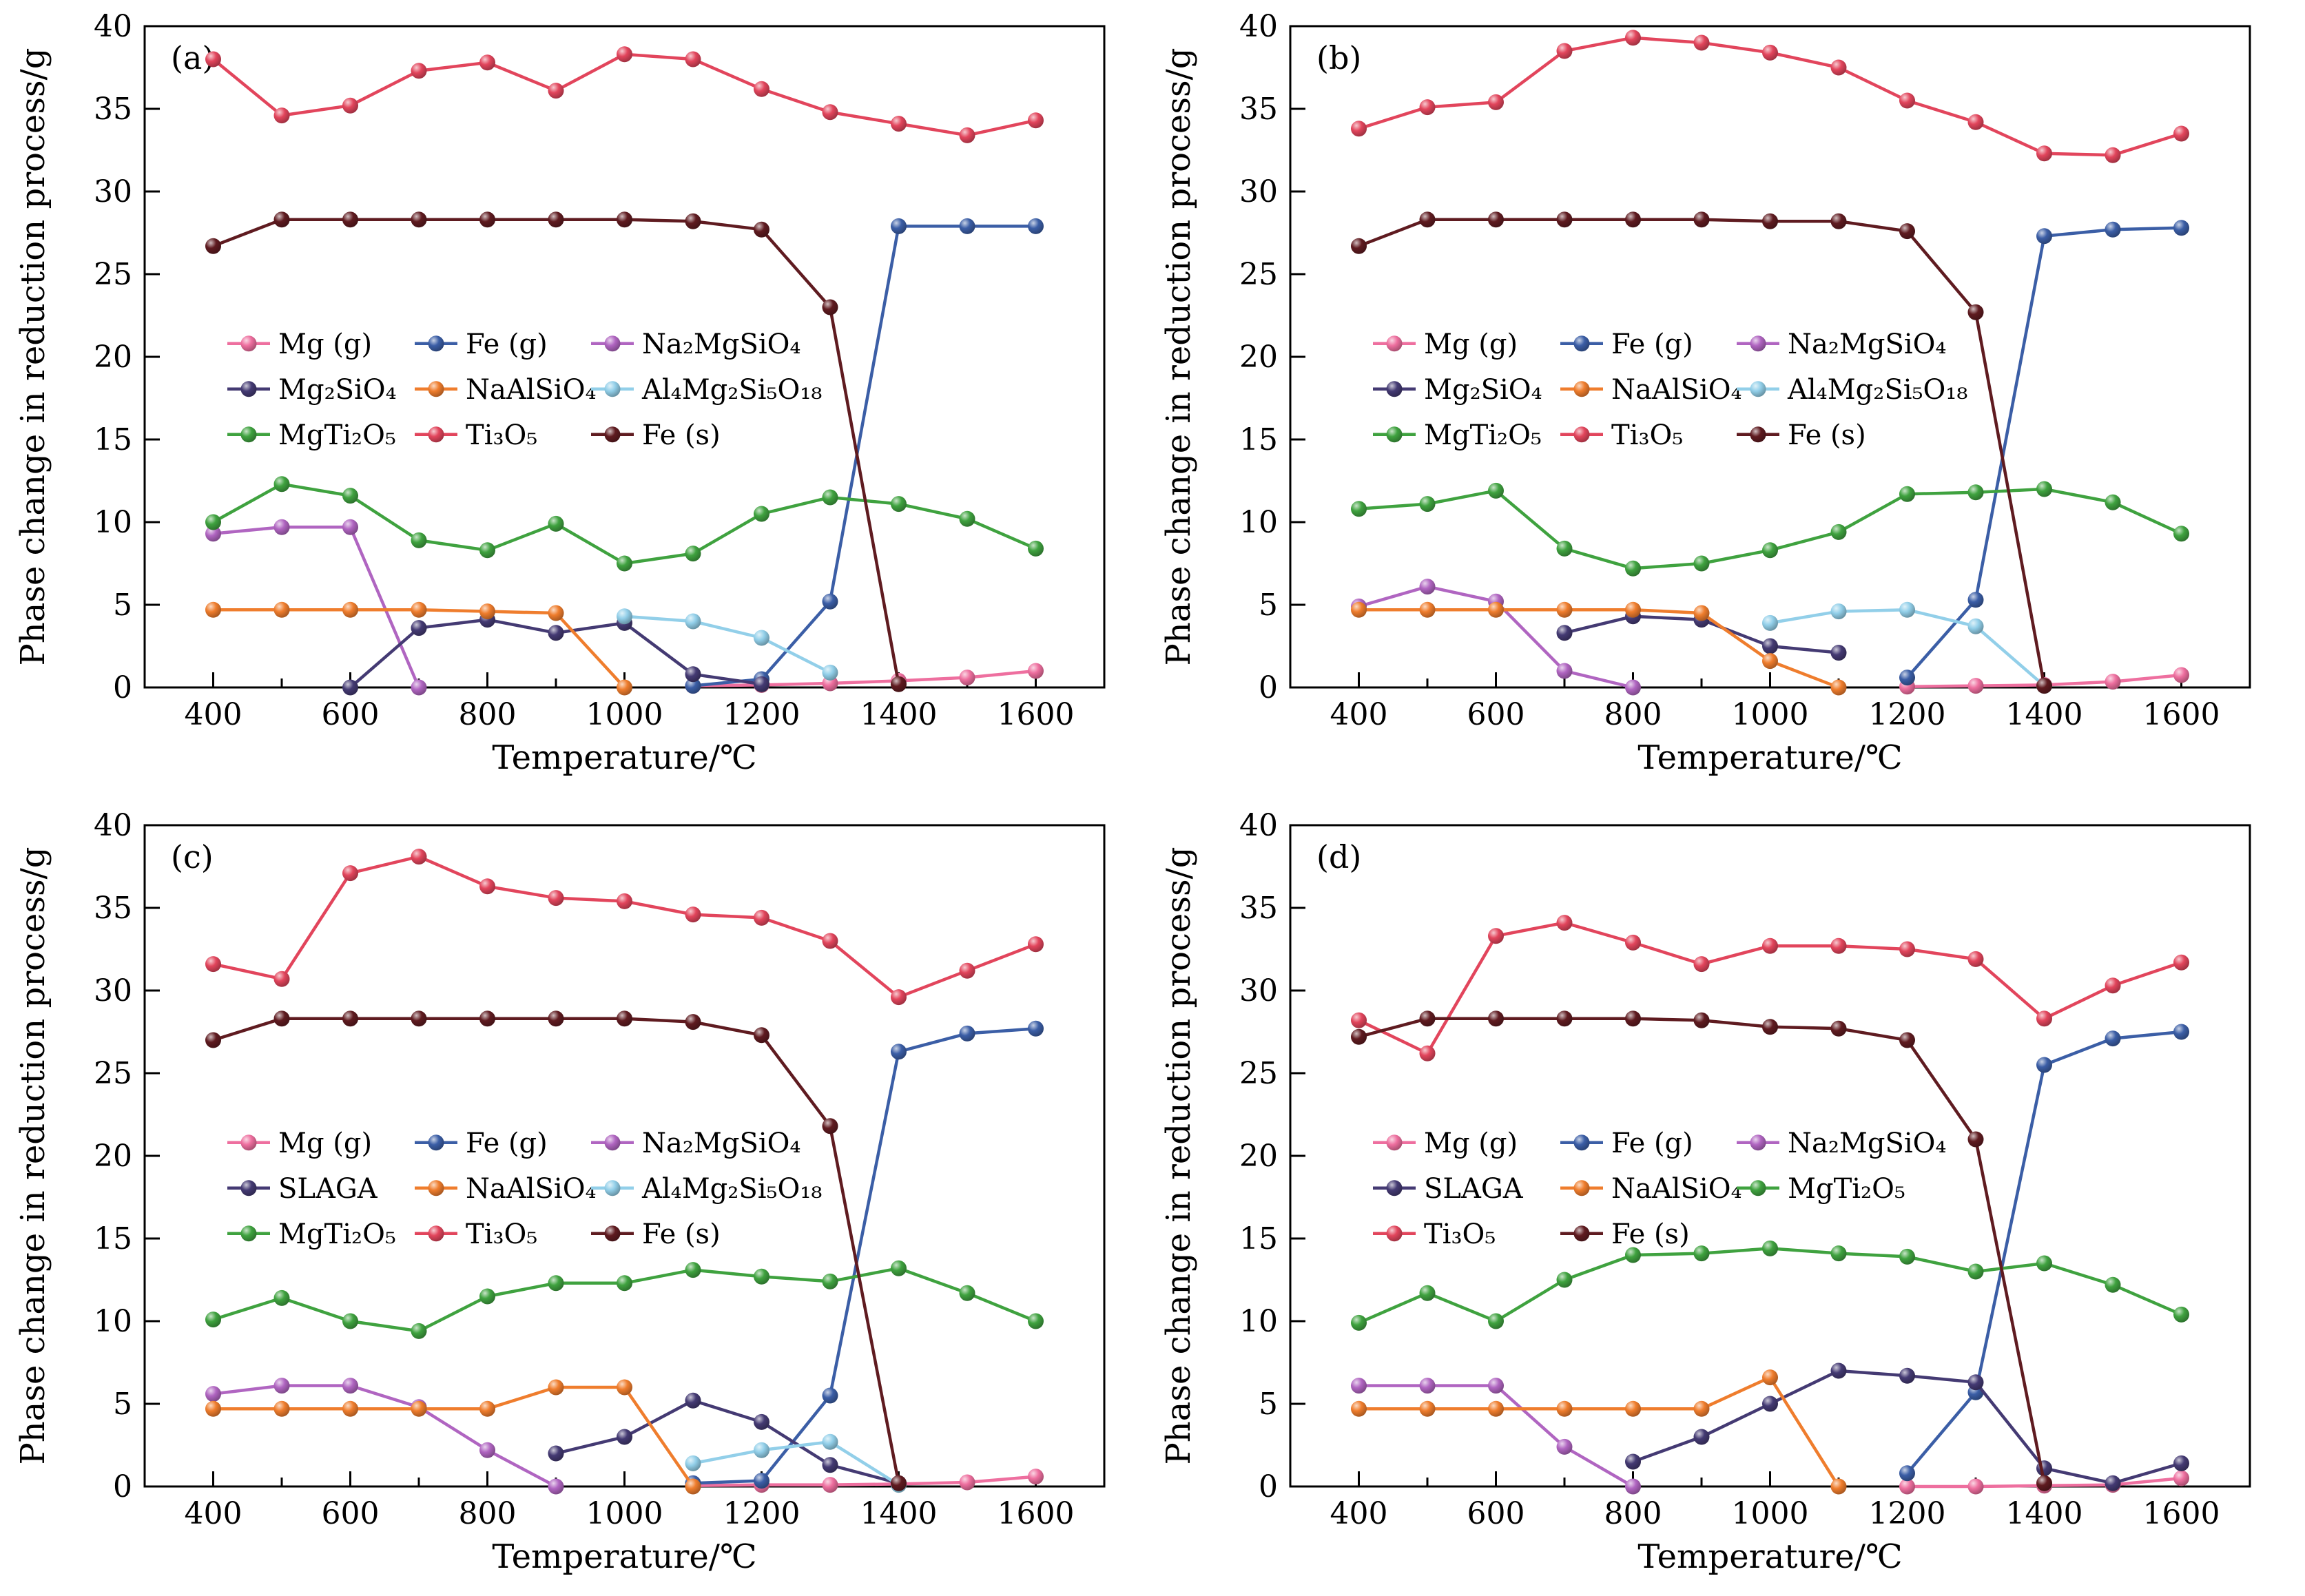  Describe the element at coordinates (1496, 715) in the screenshot. I see `x-tick-label: 600` at that location.